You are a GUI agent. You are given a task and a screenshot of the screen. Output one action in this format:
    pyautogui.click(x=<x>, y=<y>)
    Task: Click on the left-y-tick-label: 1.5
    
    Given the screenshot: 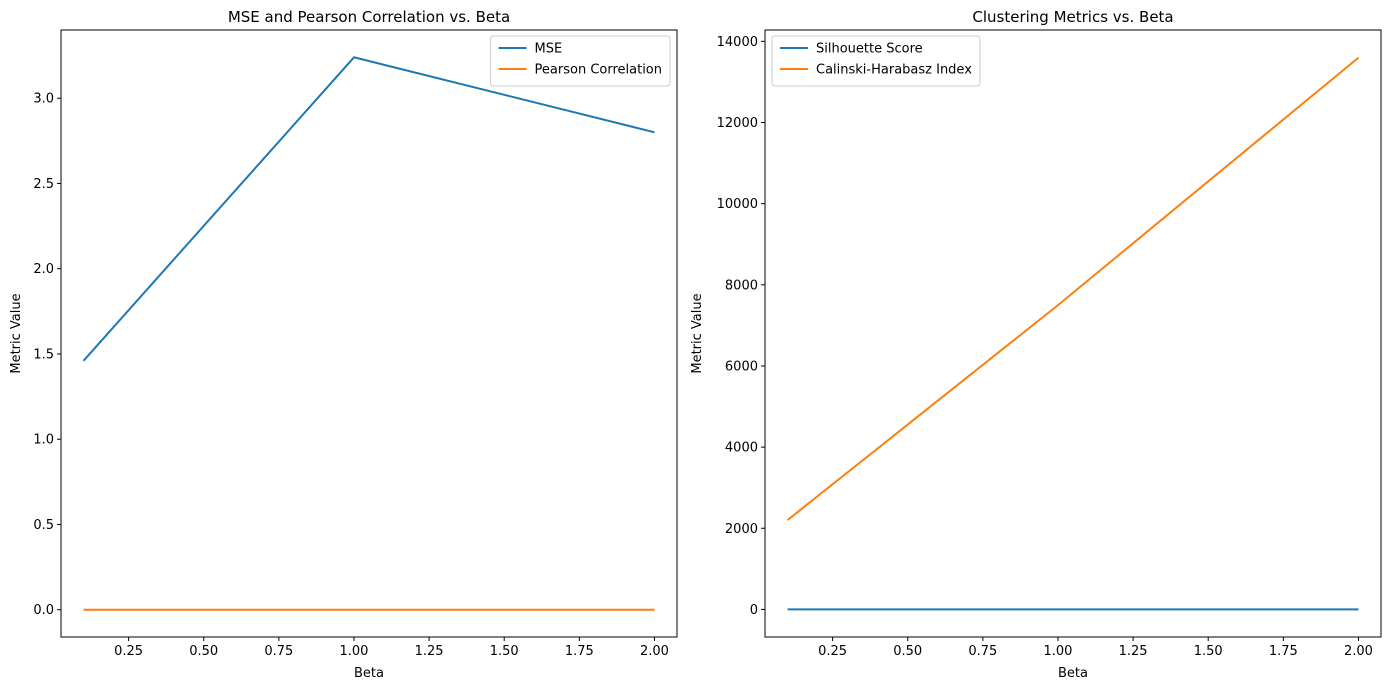 What is the action you would take?
    pyautogui.click(x=43, y=354)
    